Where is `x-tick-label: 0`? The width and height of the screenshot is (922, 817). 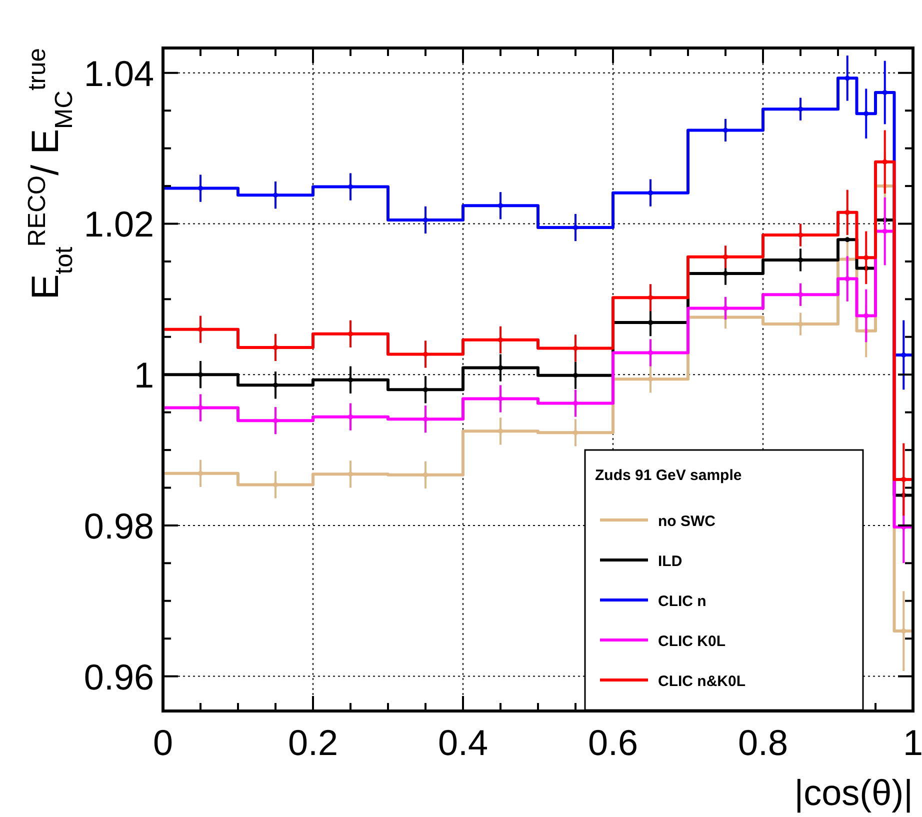
x-tick-label: 0 is located at coordinates (163, 742).